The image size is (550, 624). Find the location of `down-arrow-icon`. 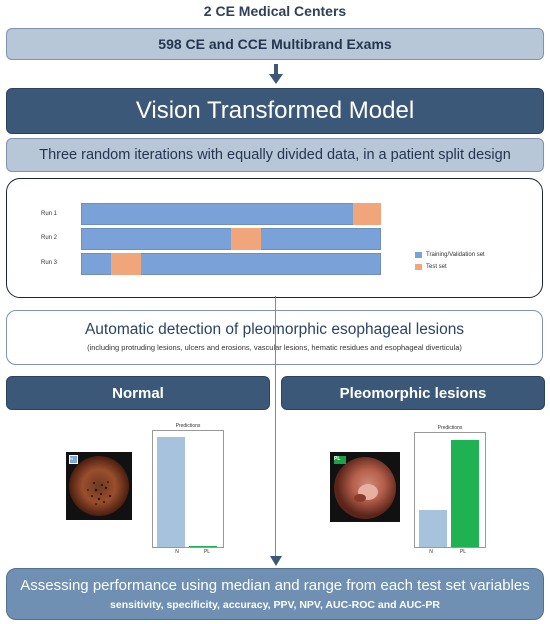

down-arrow-icon is located at coordinates (276, 74).